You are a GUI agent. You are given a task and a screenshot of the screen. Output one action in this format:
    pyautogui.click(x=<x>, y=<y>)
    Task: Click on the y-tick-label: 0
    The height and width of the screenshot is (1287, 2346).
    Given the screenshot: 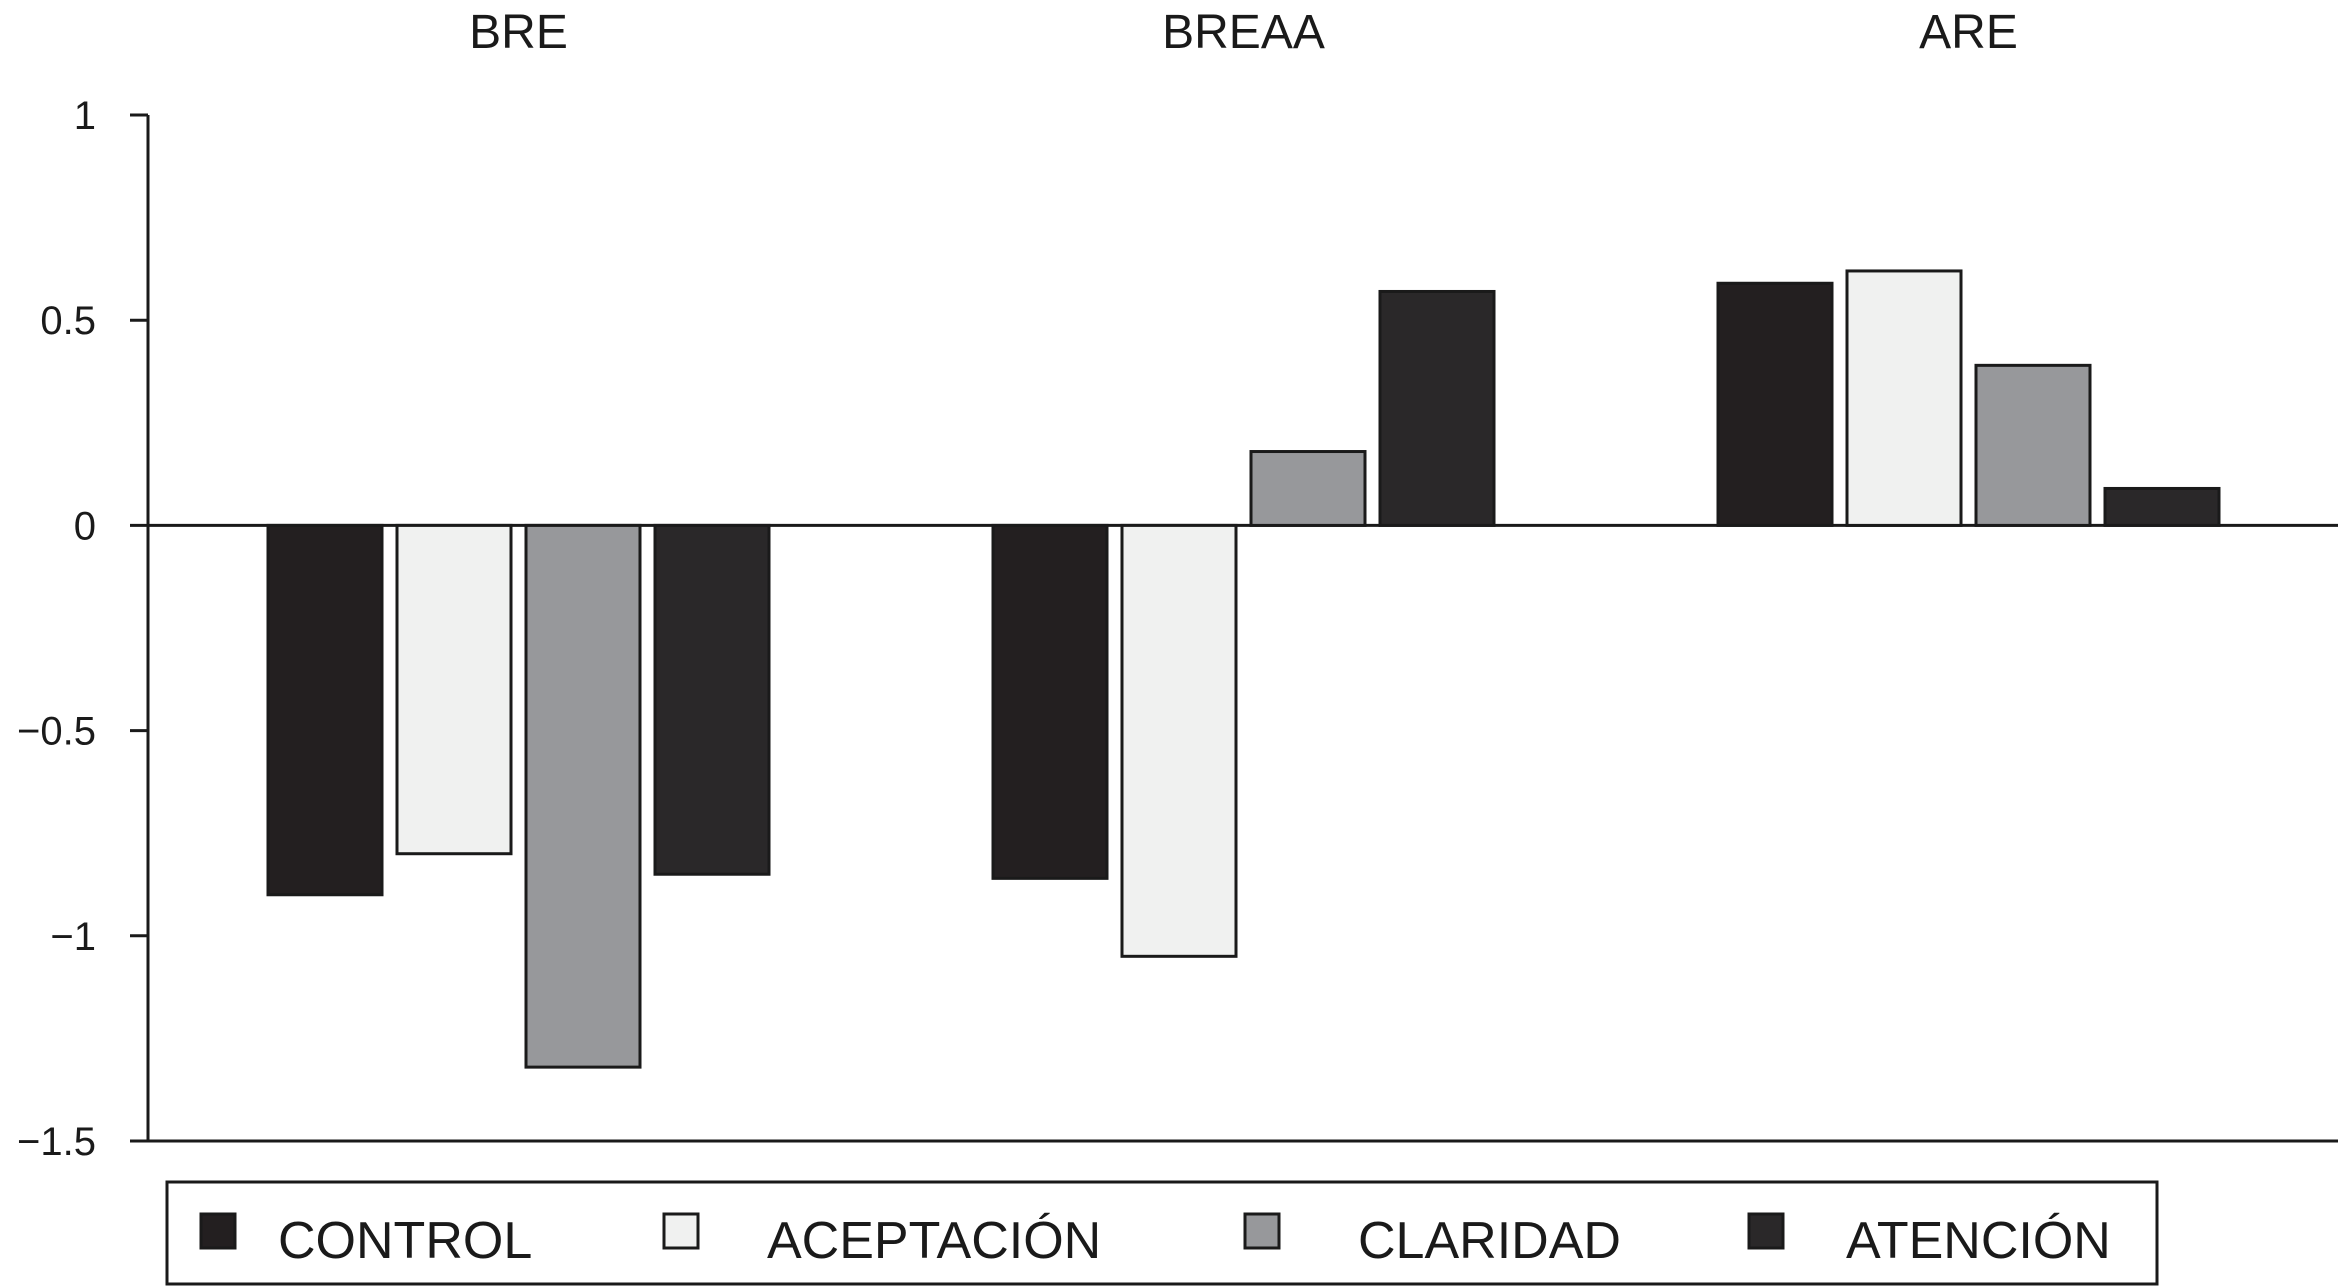 What is the action you would take?
    pyautogui.click(x=85, y=526)
    